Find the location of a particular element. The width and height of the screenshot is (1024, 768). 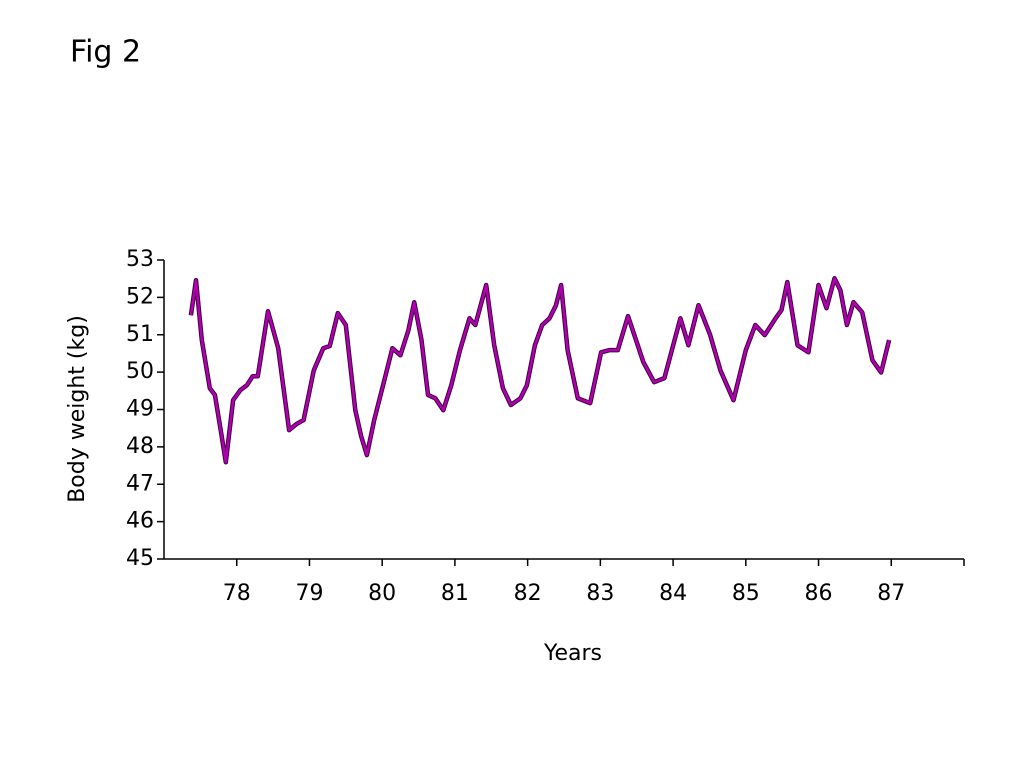

y-tick-label: 51 is located at coordinates (140, 334).